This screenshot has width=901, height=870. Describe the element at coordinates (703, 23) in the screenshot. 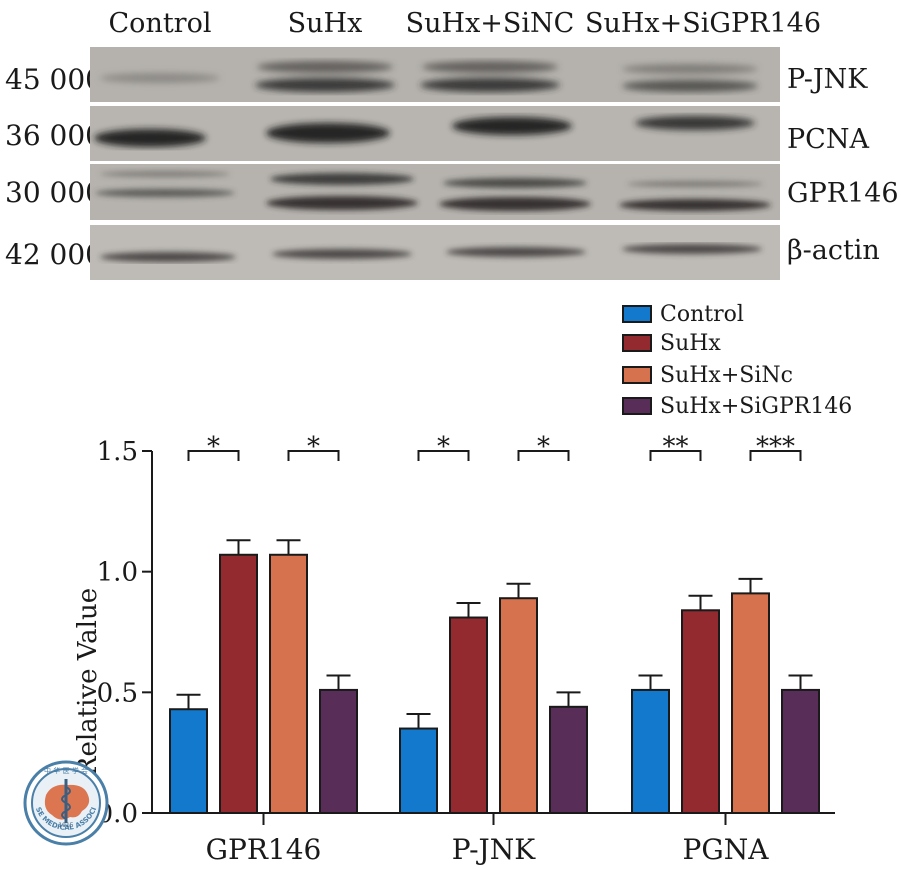

I see `lane-label-suhx-sigpr146: SuHx+SiGPR146` at that location.